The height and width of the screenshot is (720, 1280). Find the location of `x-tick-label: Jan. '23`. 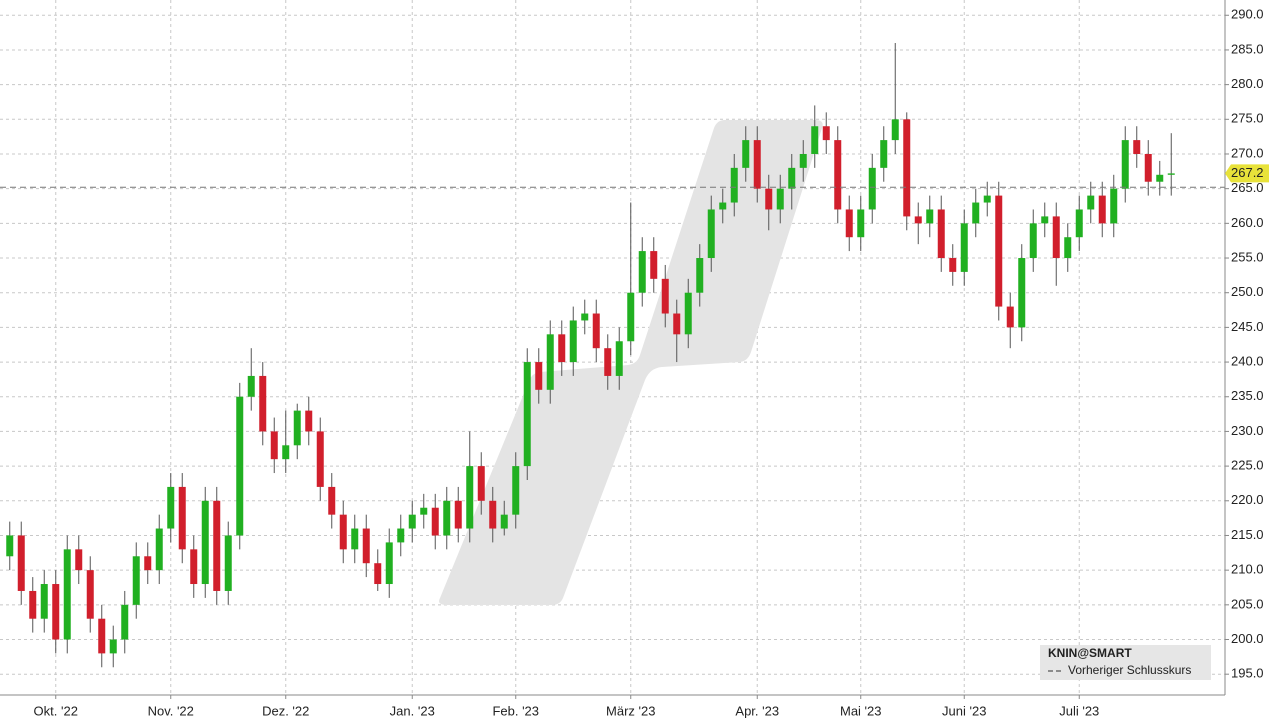

x-tick-label: Jan. '23 is located at coordinates (412, 710).